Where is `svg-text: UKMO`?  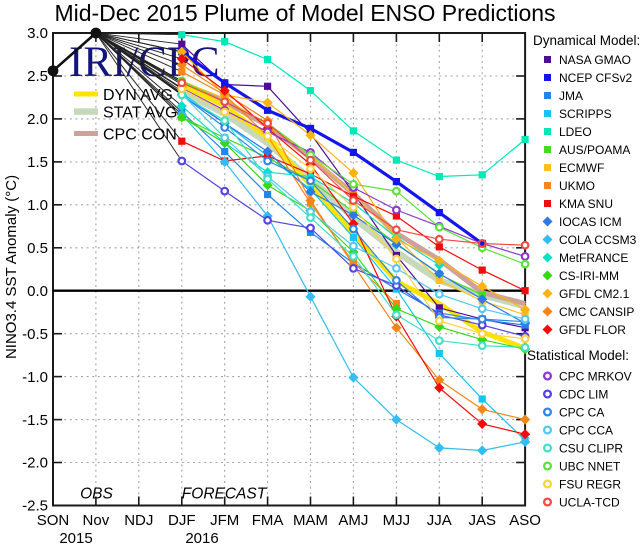
svg-text: UKMO is located at coordinates (577, 186).